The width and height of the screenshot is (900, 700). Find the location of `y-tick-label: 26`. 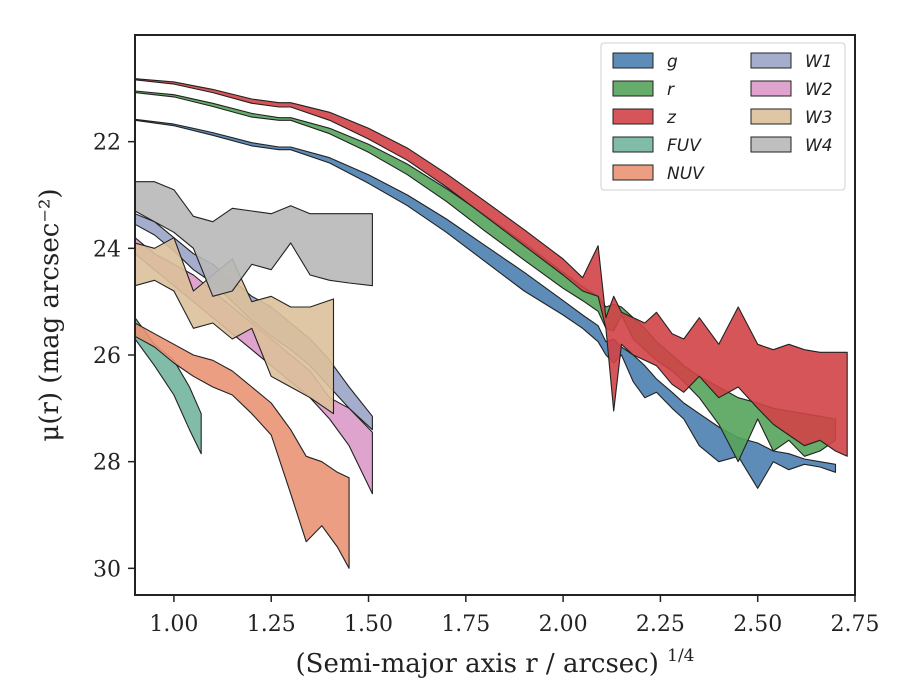

y-tick-label: 26 is located at coordinates (107, 356).